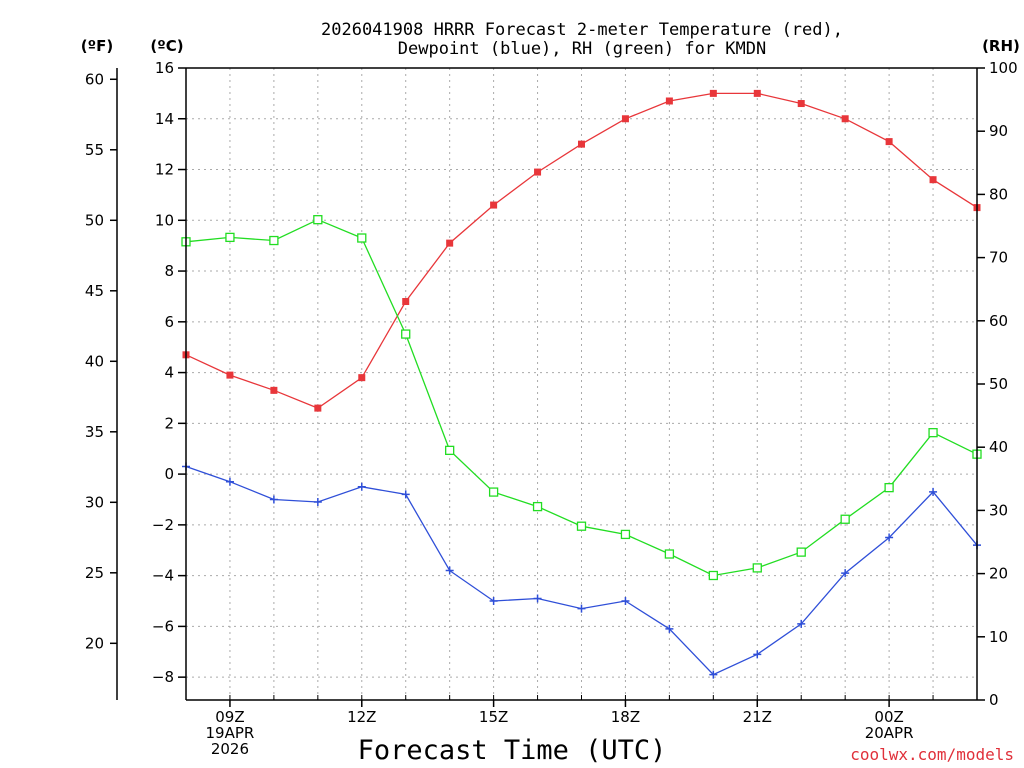  Describe the element at coordinates (97, 46) in the screenshot. I see `fahrenheit-unit-label: (ºF)` at that location.